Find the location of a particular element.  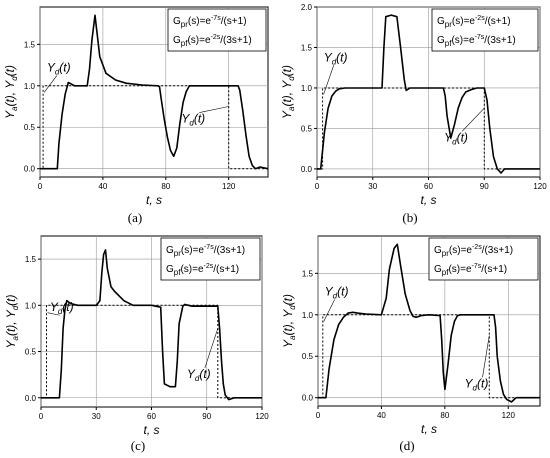

legend-entry: Gpr(s)=e-2s/(3s+1) is located at coordinates (473, 251).